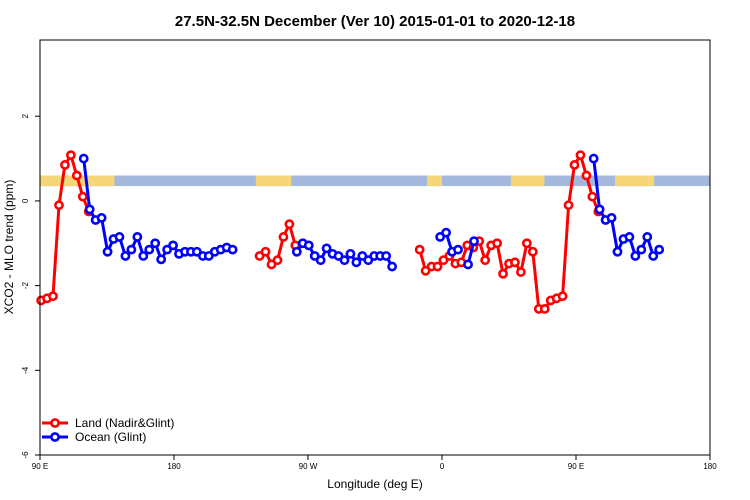 This screenshot has width=750, height=500. Describe the element at coordinates (25, 455) in the screenshot. I see `y-tick-label: -6` at that location.